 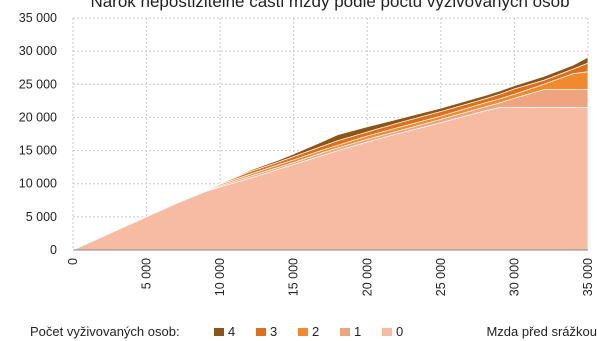 I want to click on y-tick-label: 10 000, so click(x=38, y=184).